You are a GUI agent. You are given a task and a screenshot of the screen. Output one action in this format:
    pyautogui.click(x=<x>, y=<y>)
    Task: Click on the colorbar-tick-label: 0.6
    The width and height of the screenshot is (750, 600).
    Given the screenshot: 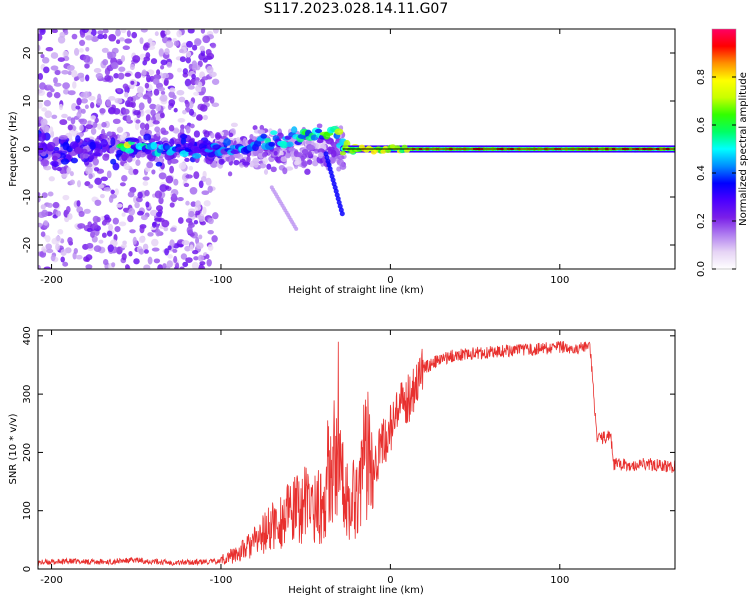 What is the action you would take?
    pyautogui.click(x=701, y=125)
    